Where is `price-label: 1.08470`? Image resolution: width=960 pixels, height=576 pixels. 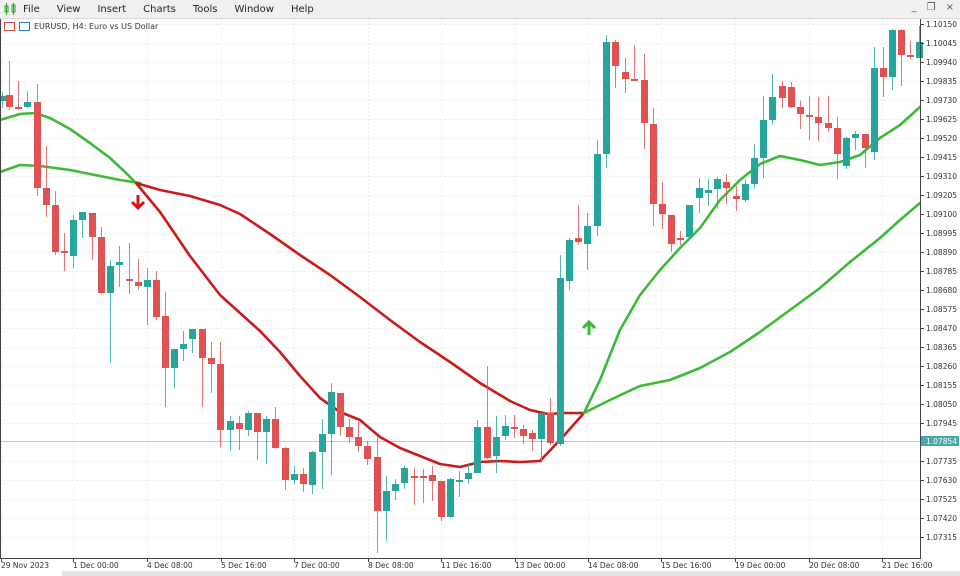
price-label: 1.08470 is located at coordinates (941, 328).